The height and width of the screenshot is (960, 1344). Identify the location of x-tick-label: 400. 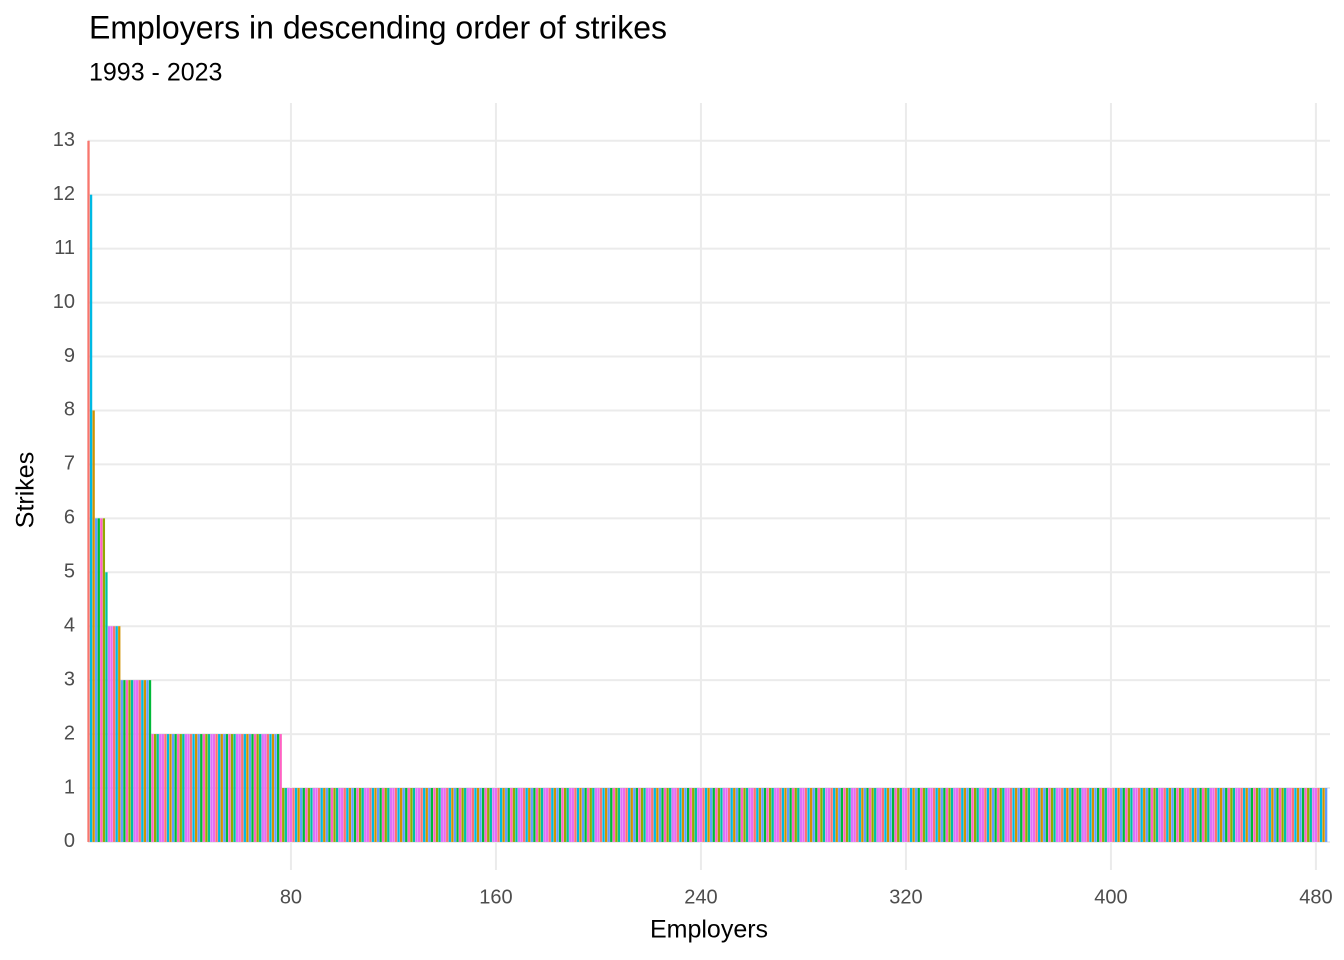
(1110, 897).